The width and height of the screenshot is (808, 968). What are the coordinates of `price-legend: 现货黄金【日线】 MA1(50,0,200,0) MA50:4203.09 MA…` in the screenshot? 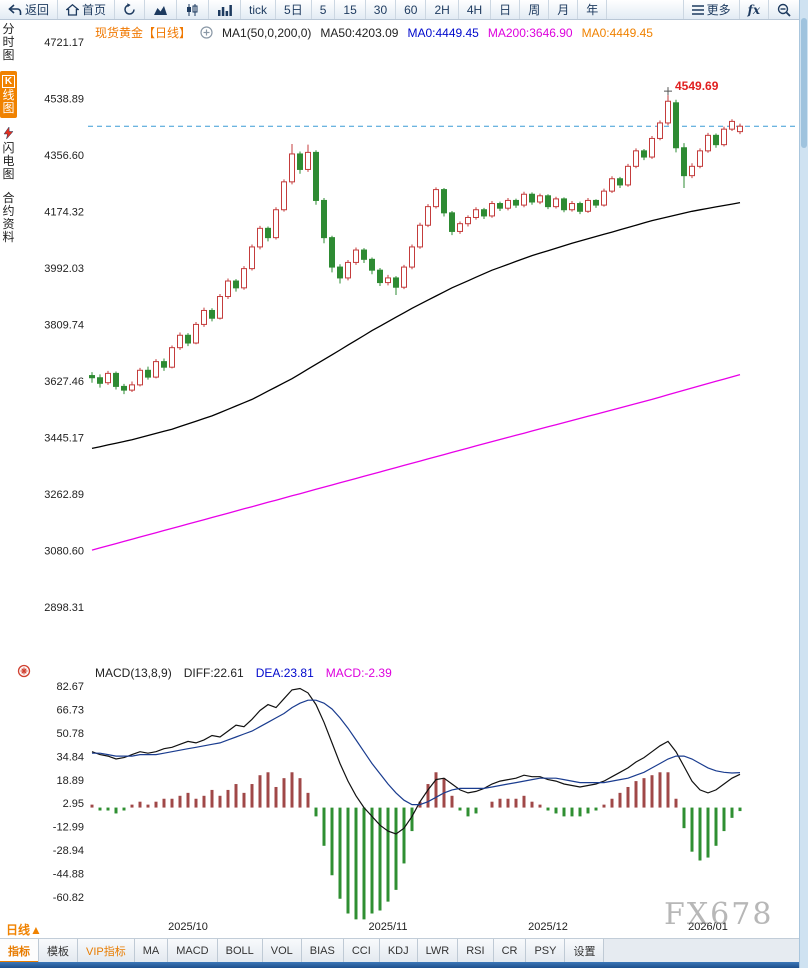 It's located at (374, 32).